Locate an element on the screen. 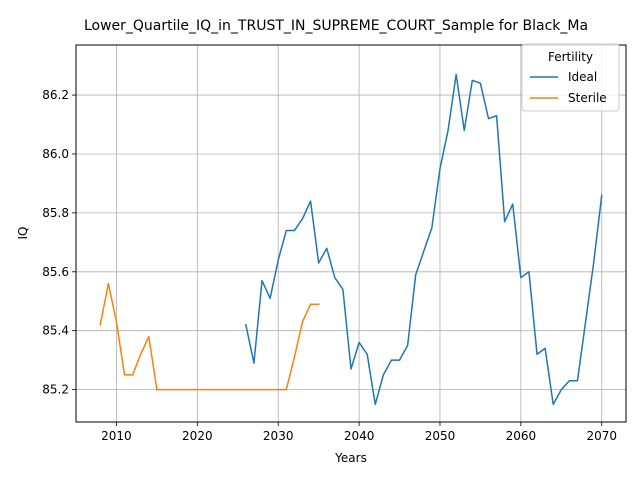  legend: Fertility Ideal Sterile is located at coordinates (570, 77).